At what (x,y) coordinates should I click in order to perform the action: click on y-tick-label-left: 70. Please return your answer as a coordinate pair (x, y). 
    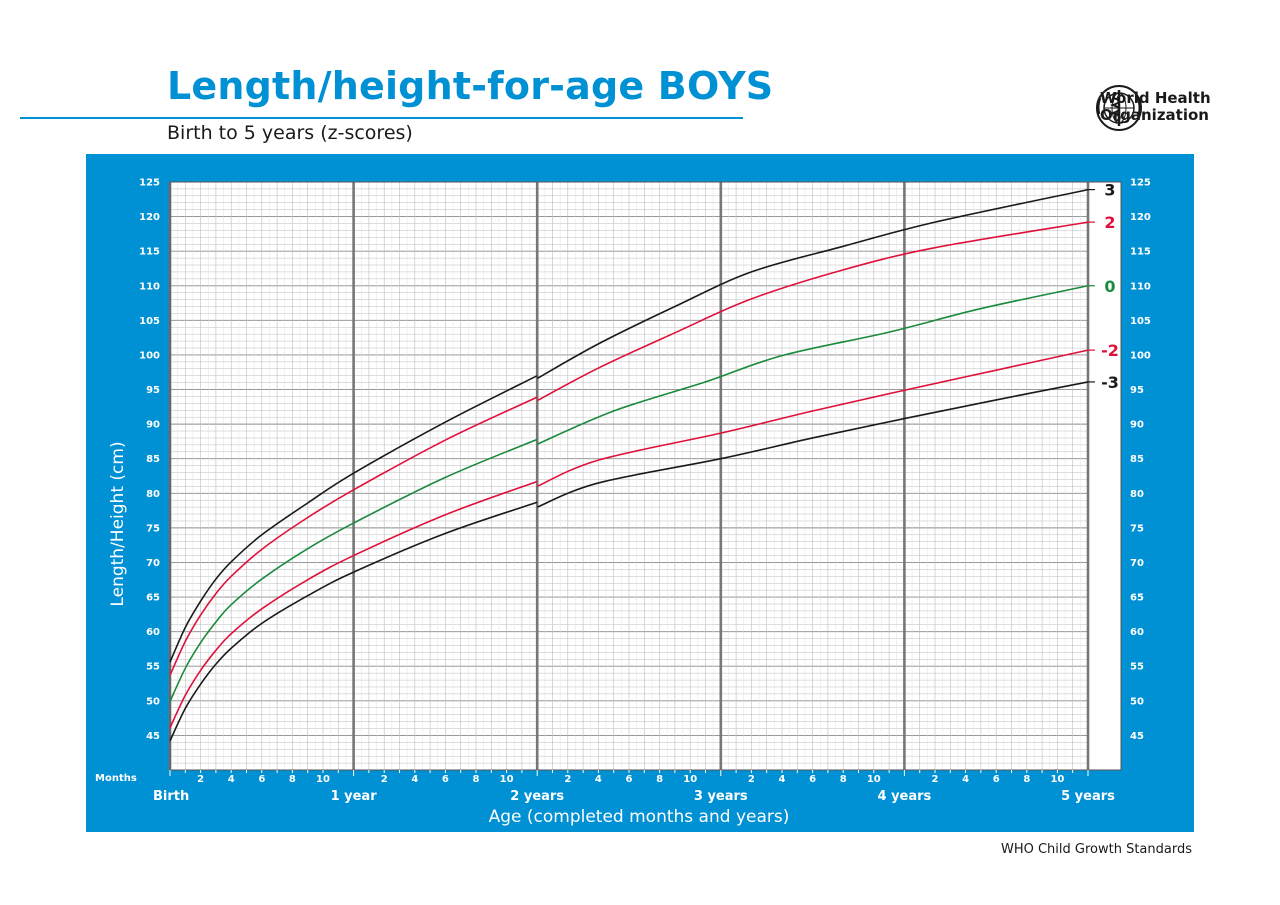
    Looking at the image, I should click on (153, 563).